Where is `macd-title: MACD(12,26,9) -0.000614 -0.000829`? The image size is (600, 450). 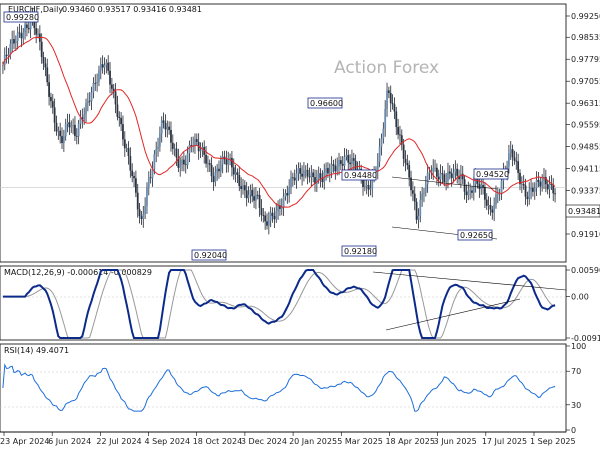
macd-title: MACD(12,26,9) -0.000614 -0.000829 is located at coordinates (78, 272).